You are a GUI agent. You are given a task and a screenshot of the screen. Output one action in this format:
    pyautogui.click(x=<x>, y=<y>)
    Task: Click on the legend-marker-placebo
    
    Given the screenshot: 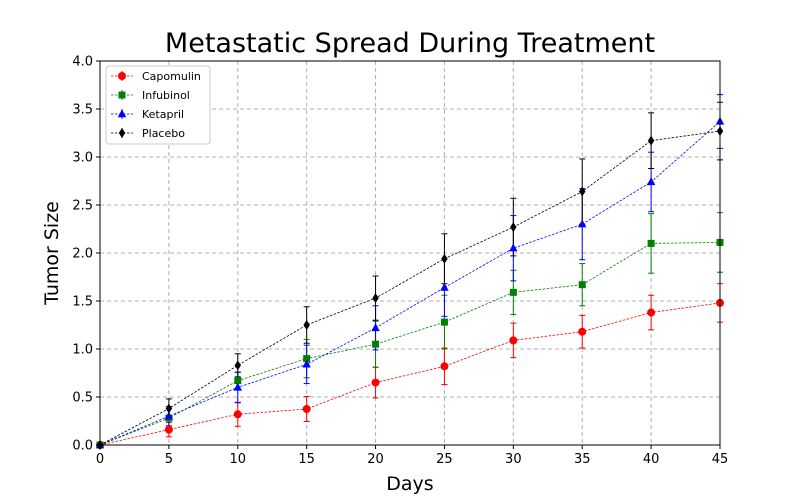 What is the action you would take?
    pyautogui.click(x=122, y=133)
    